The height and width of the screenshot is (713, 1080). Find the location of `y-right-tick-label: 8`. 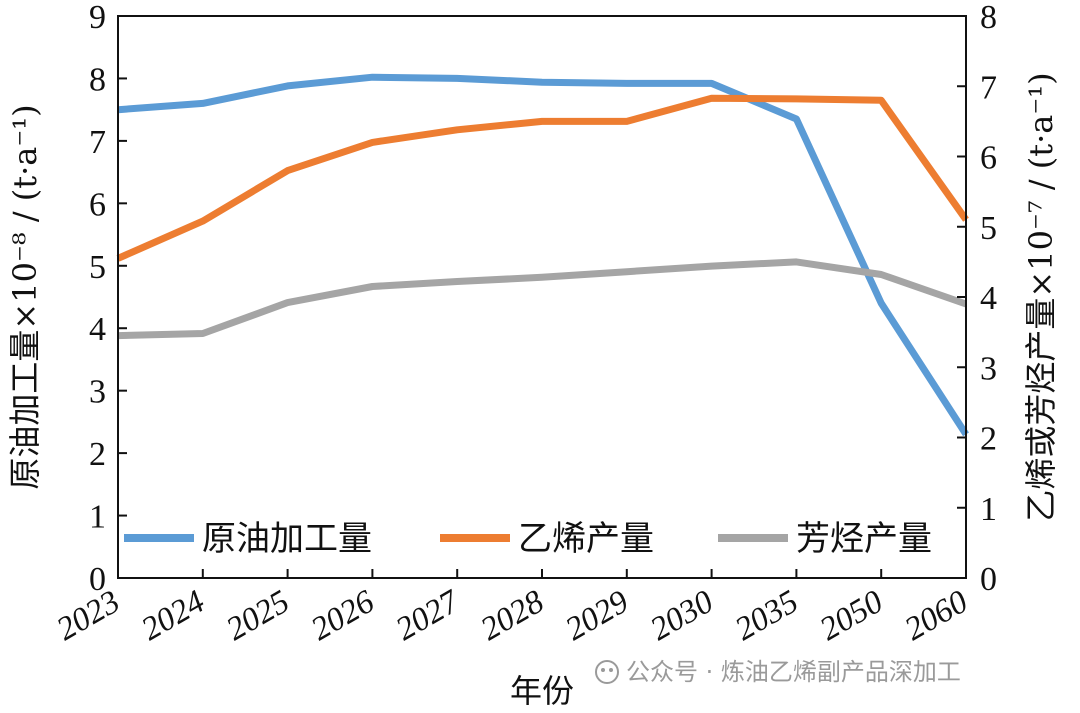

y-right-tick-label: 8 is located at coordinates (988, 18).